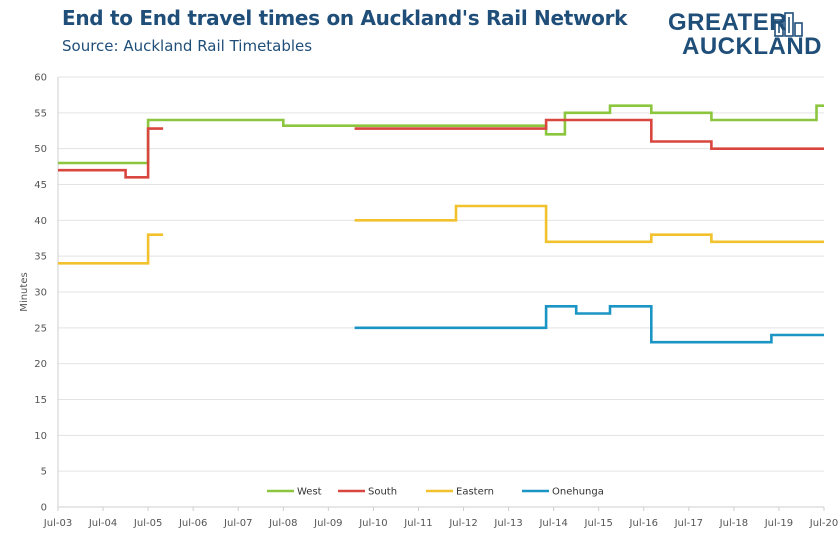  What do you see at coordinates (40, 436) in the screenshot?
I see `y-tick-label: 10` at bounding box center [40, 436].